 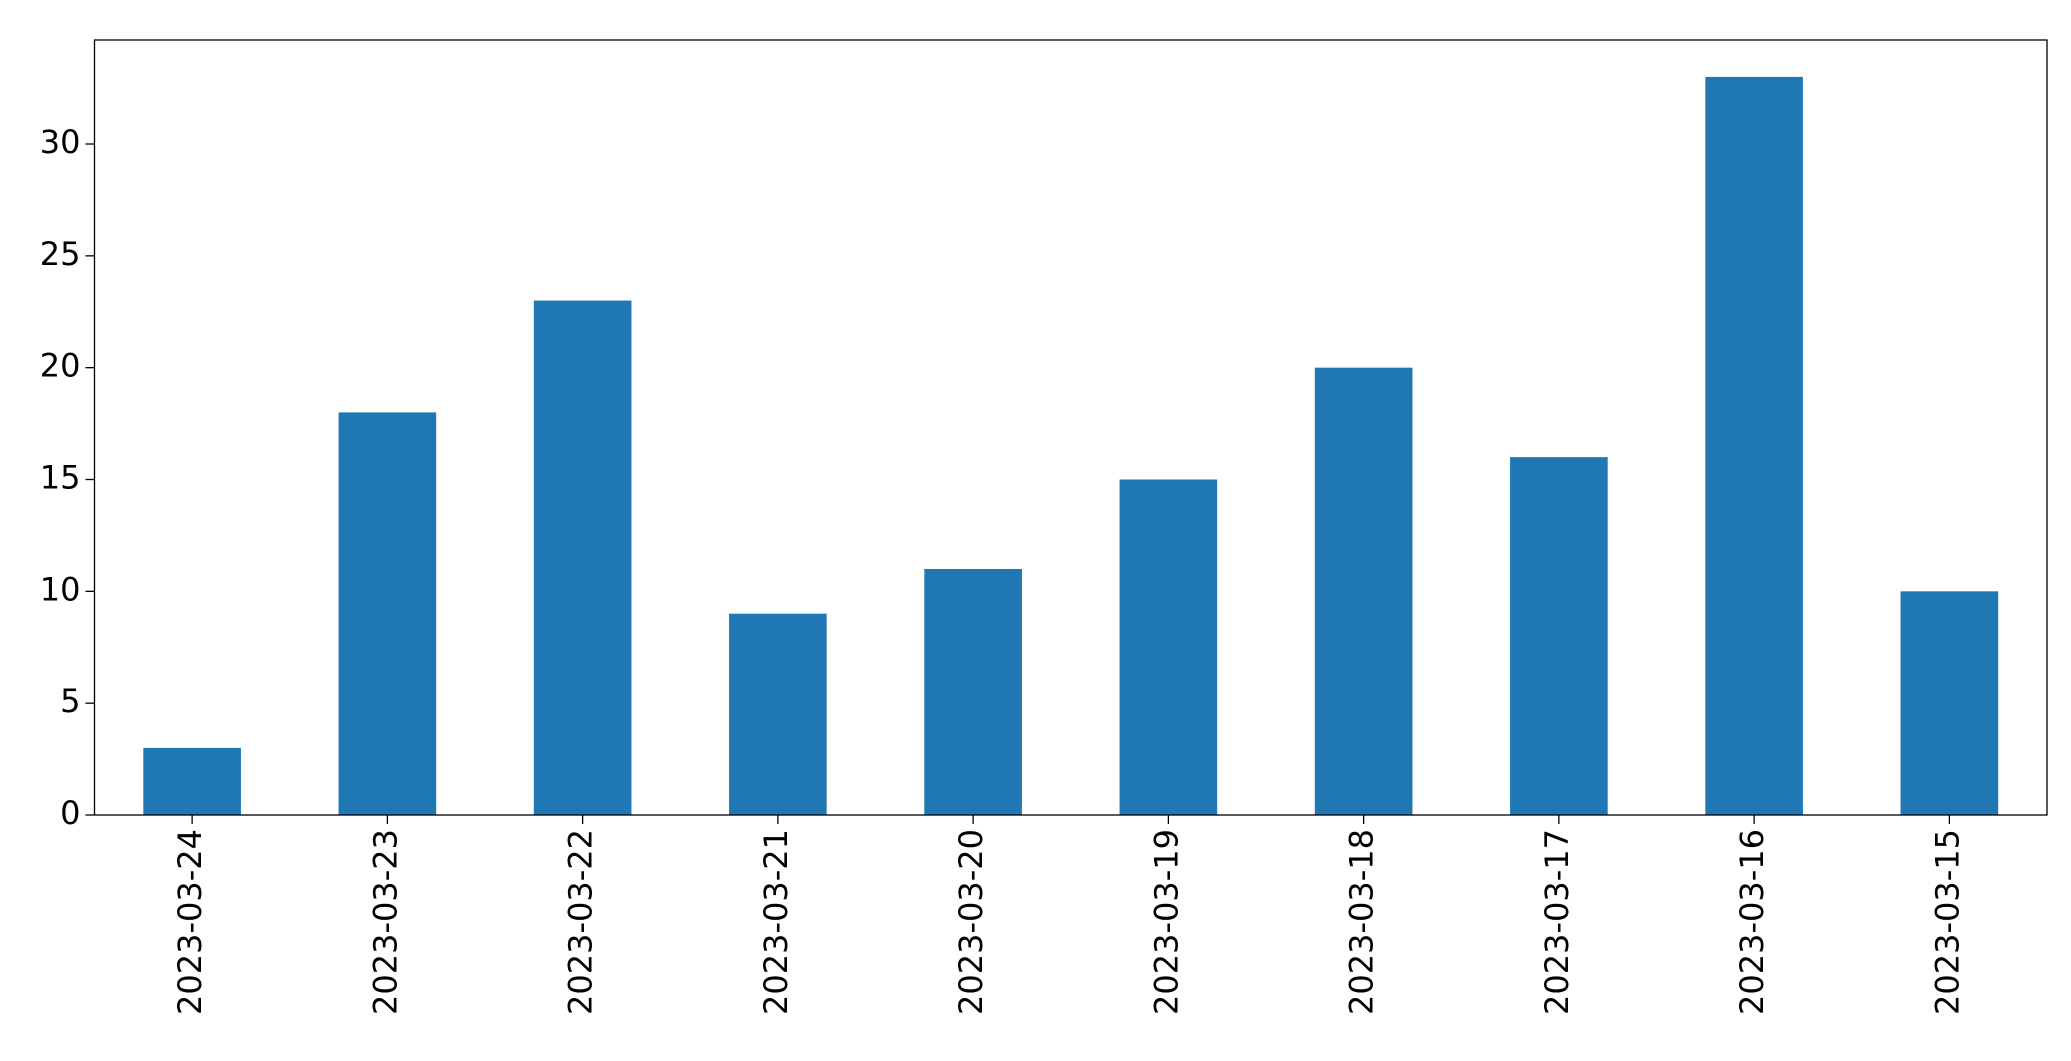 What do you see at coordinates (581, 922) in the screenshot?
I see `x-tick-label: 2023-03-22` at bounding box center [581, 922].